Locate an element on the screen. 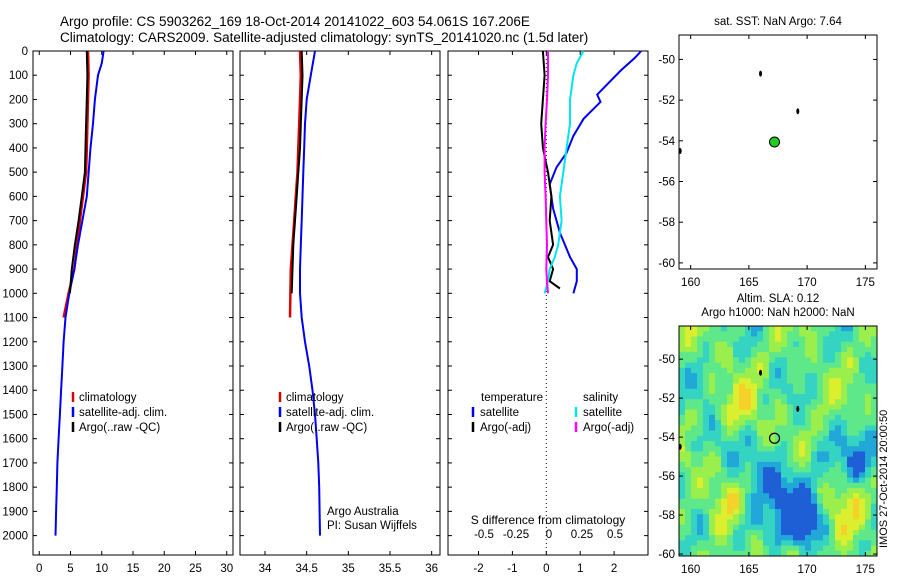  legend-label: Argo(-adj) is located at coordinates (608, 428).